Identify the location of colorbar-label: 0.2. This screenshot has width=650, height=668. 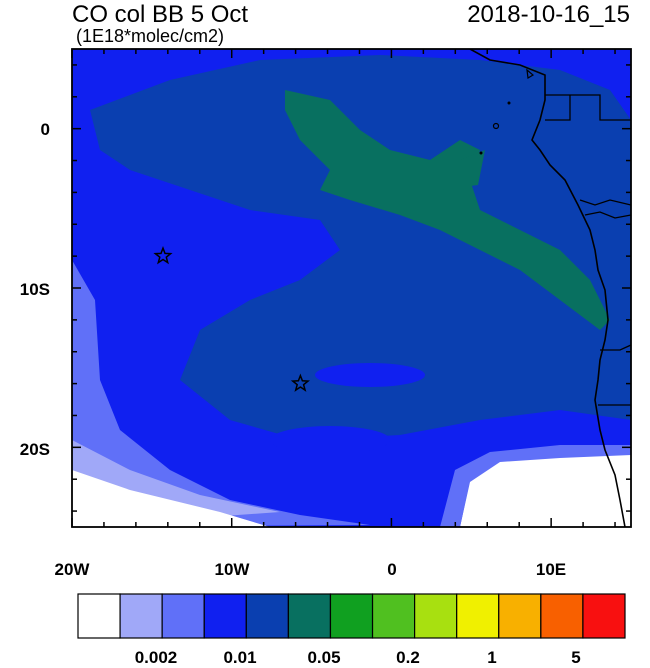
(408, 657).